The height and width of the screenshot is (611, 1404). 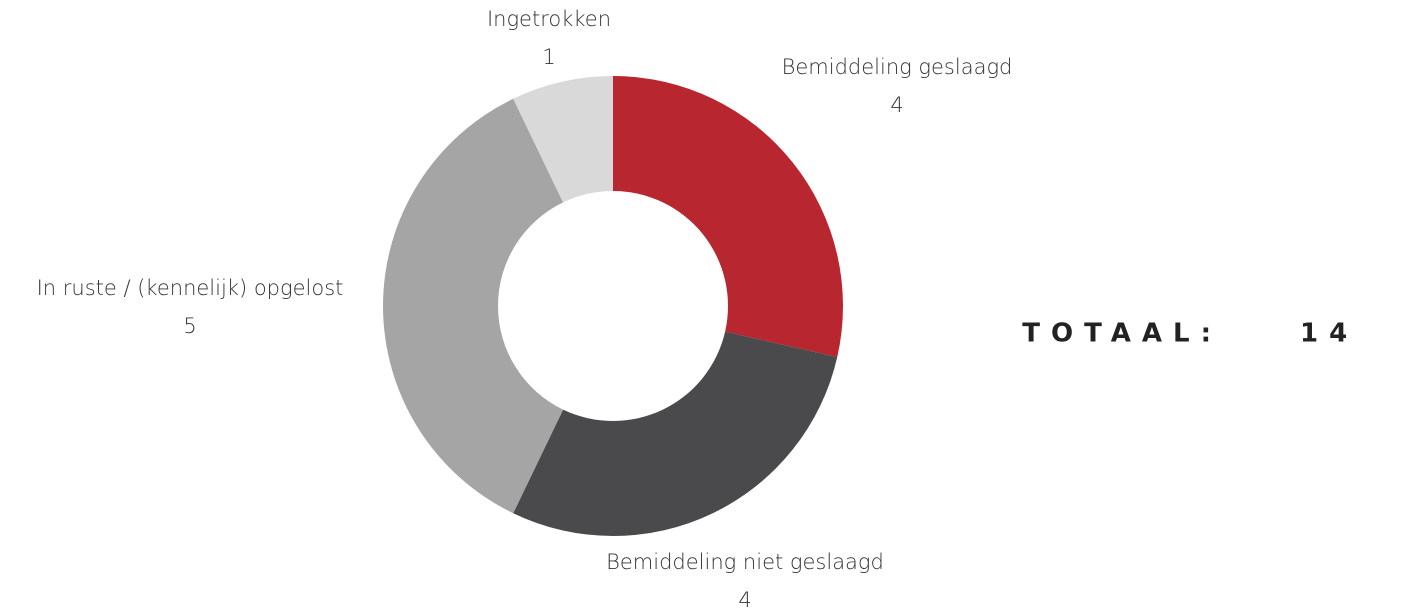 What do you see at coordinates (745, 562) in the screenshot?
I see `slice-label: Bemiddeling niet geslaagd` at bounding box center [745, 562].